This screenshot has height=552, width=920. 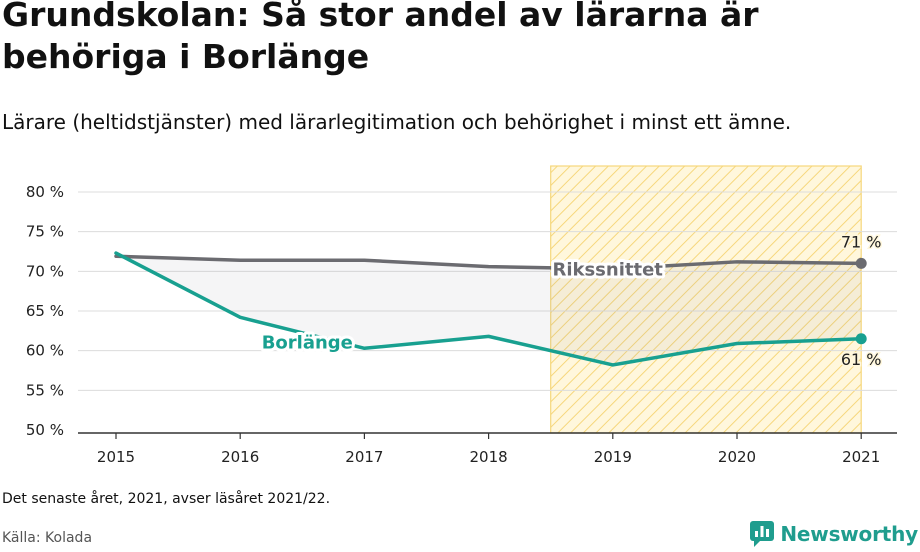 I want to click on y-tick-label: 55 %, so click(x=45, y=390).